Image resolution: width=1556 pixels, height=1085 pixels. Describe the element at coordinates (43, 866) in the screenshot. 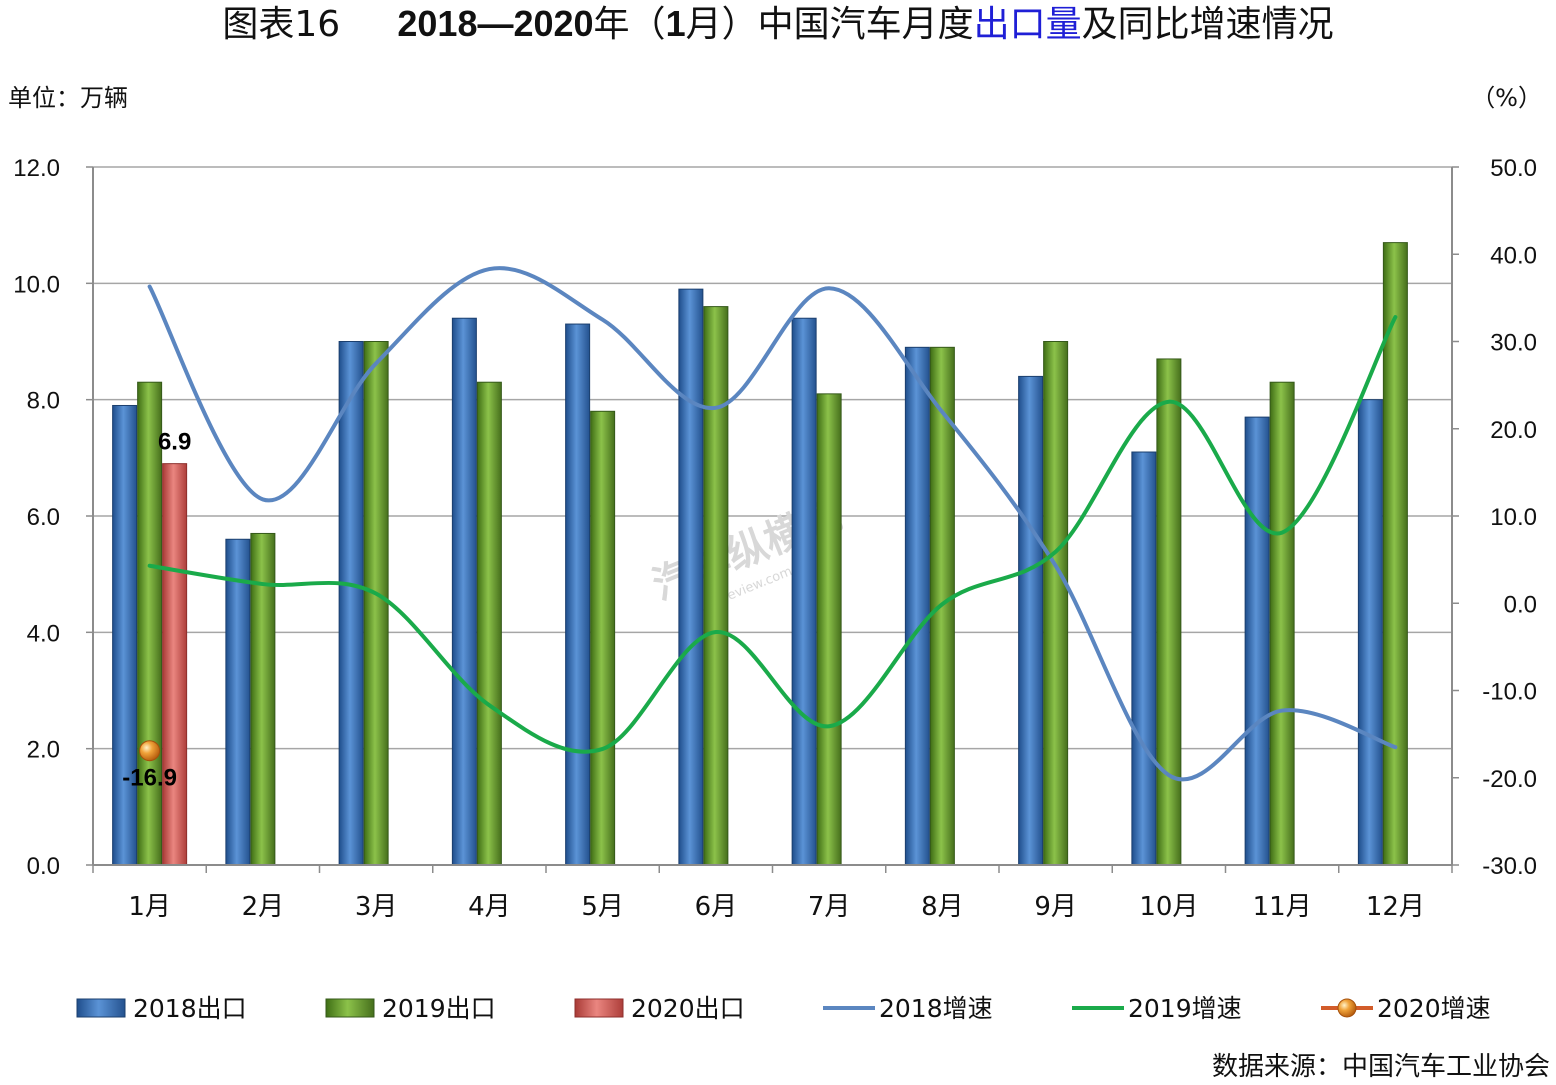

I see `y-left-tick-label: 0.0` at that location.